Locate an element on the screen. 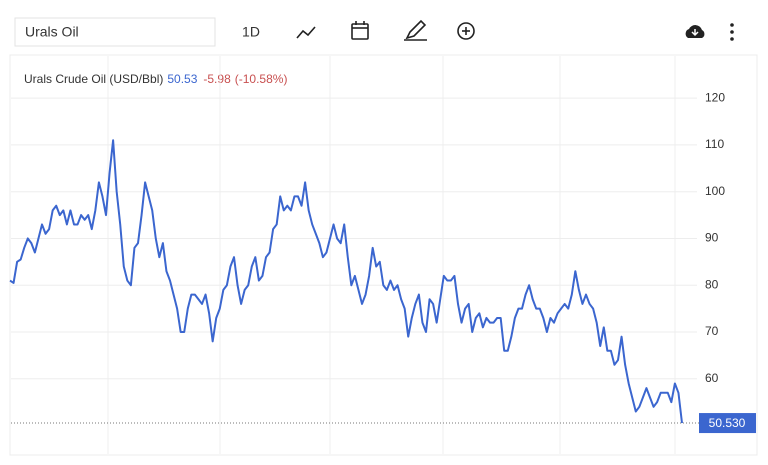 The image size is (768, 465). draw-icon is located at coordinates (415, 30).